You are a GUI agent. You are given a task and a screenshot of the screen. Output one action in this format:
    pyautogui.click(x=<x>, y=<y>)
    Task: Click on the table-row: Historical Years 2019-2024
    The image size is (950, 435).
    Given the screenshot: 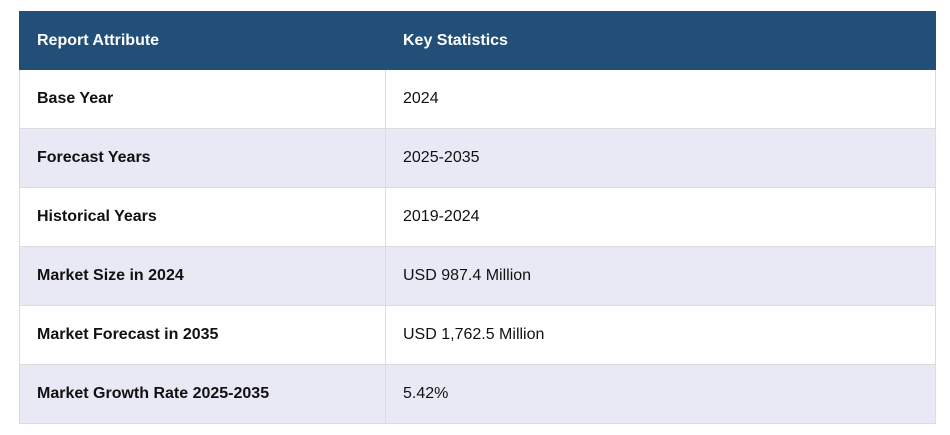 What is the action you would take?
    pyautogui.click(x=477, y=217)
    